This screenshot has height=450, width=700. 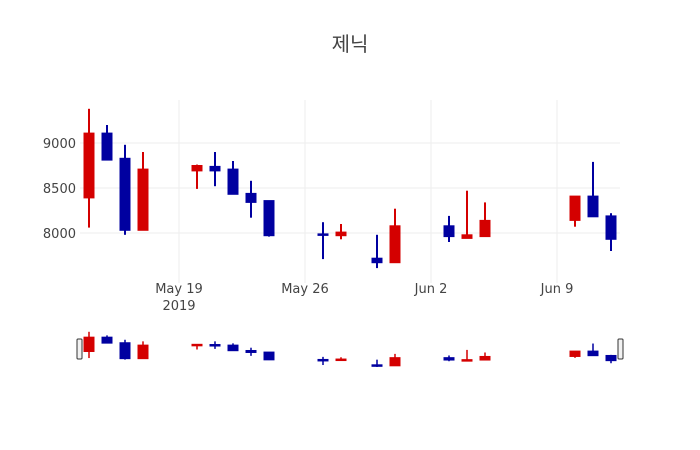 I want to click on x-tick-label: May 19, so click(x=179, y=289).